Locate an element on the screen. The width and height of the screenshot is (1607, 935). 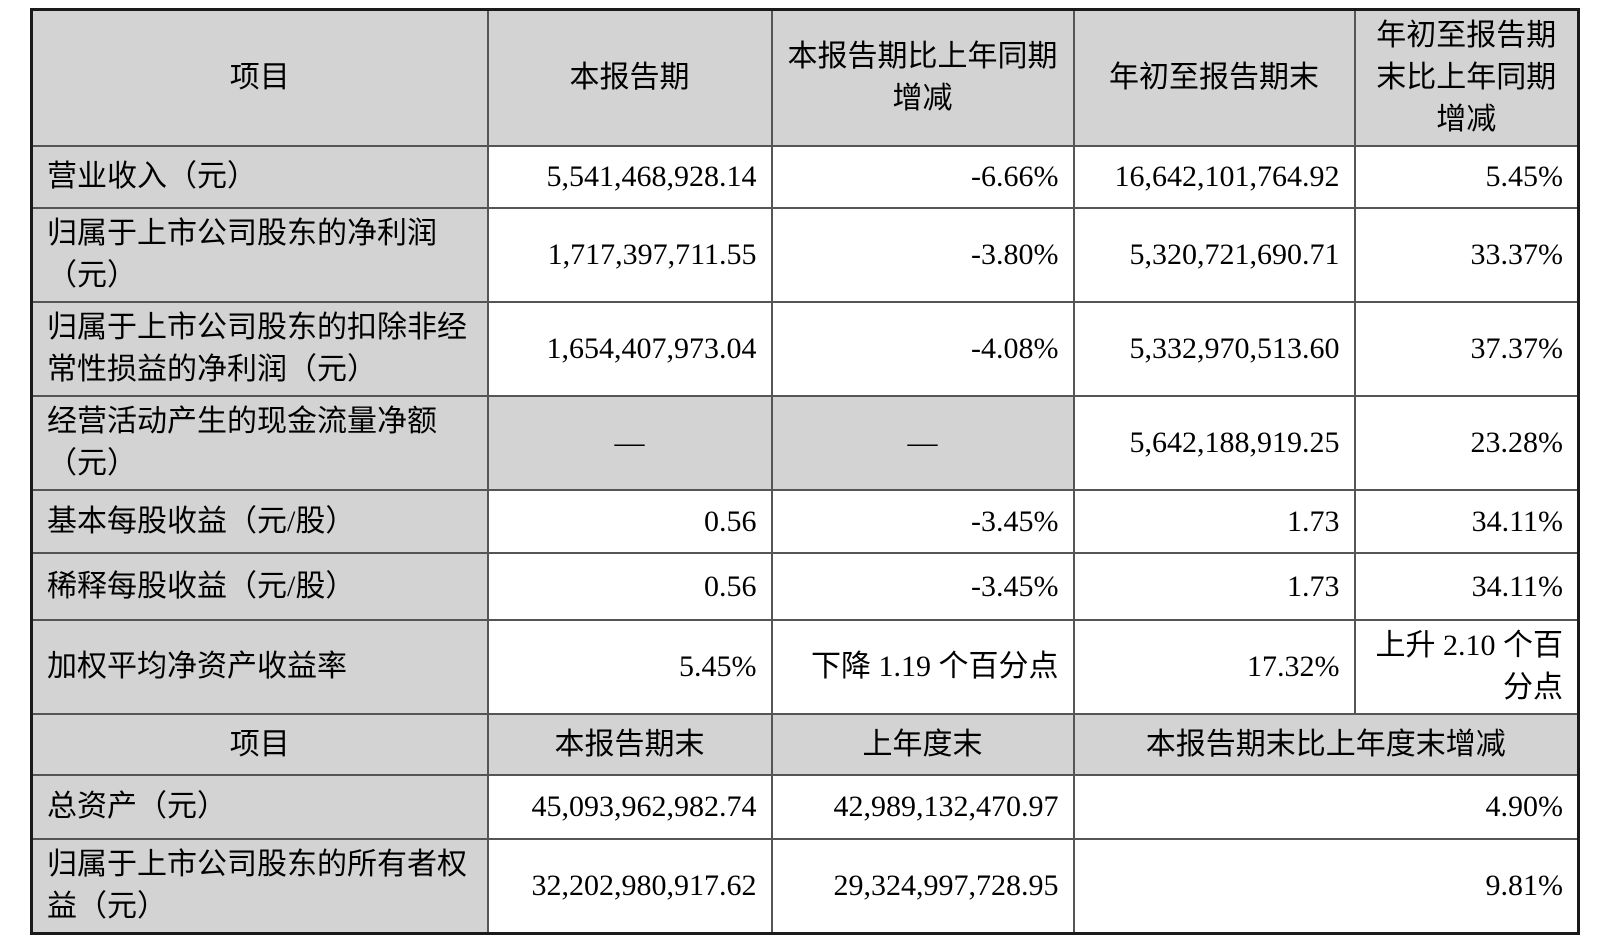
col-header-current-period: 本报告期 is located at coordinates (629, 77).